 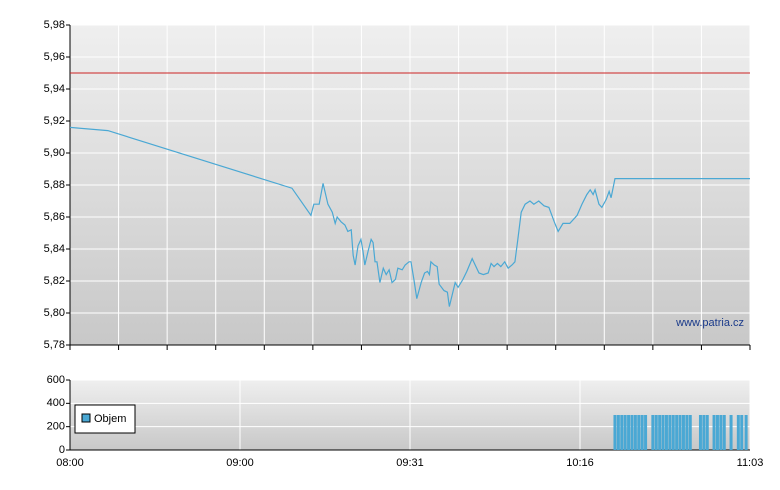 I want to click on x-tick-label: 08:00, so click(x=70, y=463).